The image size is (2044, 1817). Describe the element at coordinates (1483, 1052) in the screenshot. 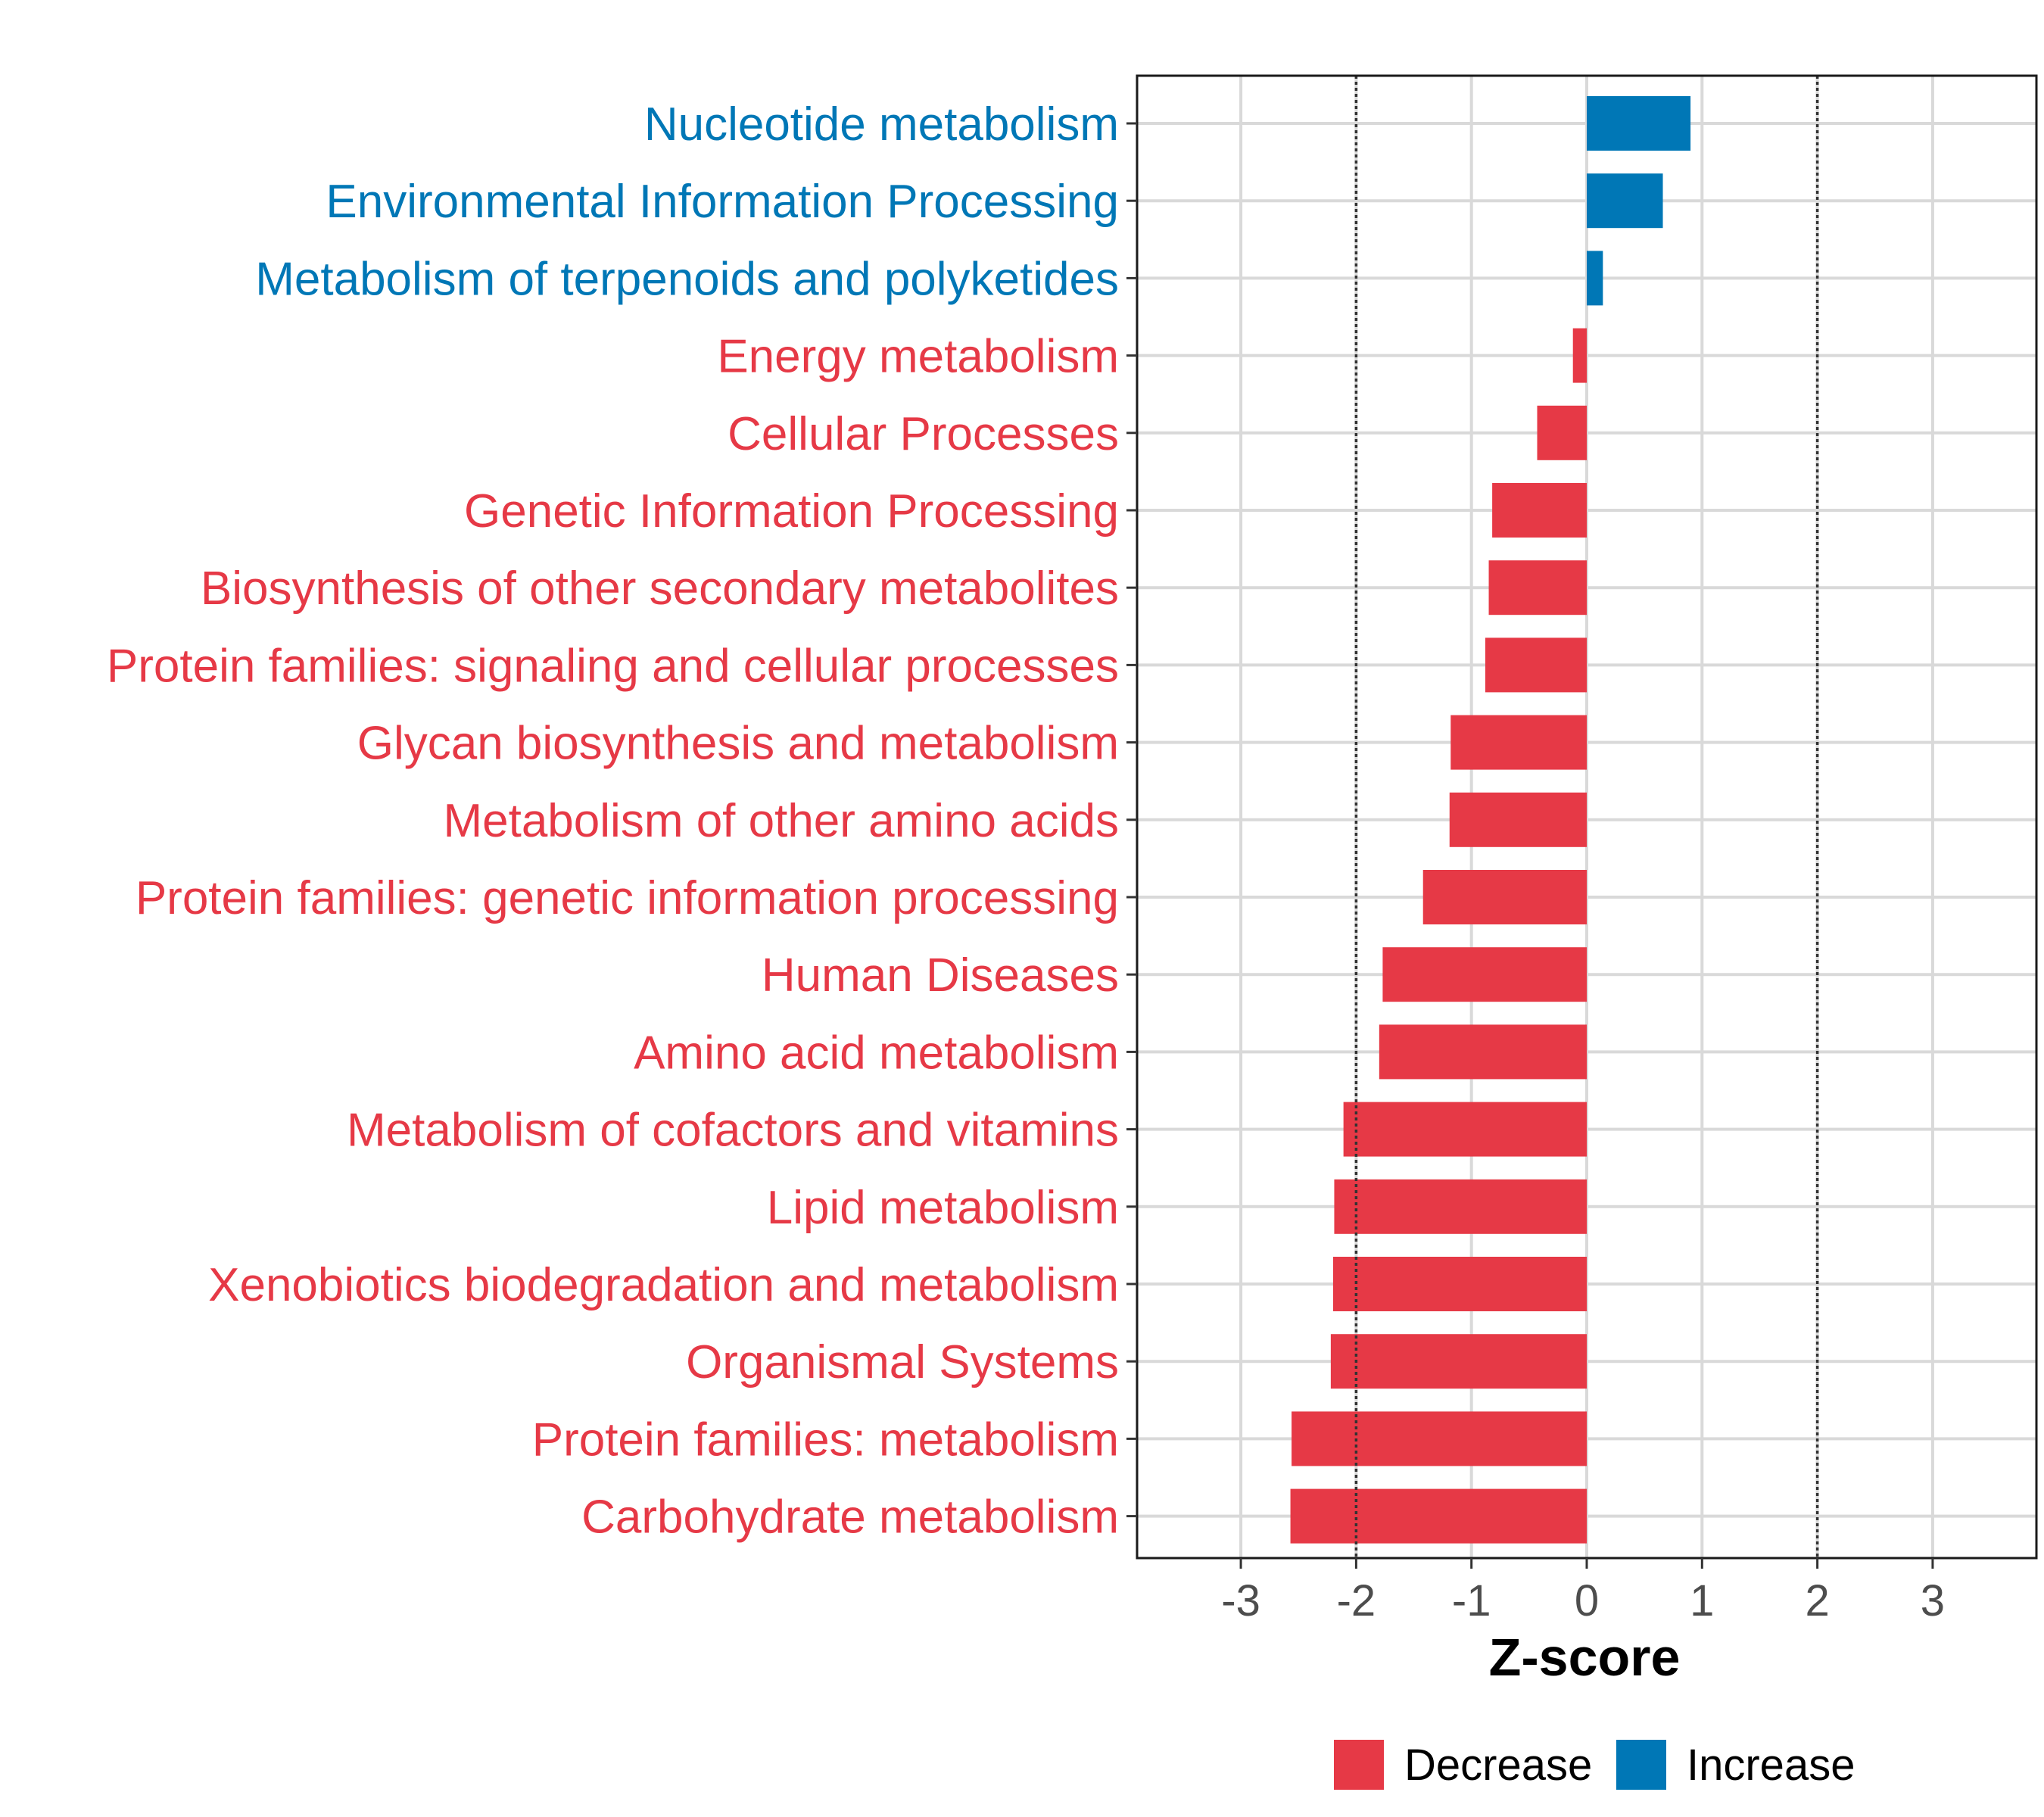

I see `bar-amino-acid-metabolism` at that location.